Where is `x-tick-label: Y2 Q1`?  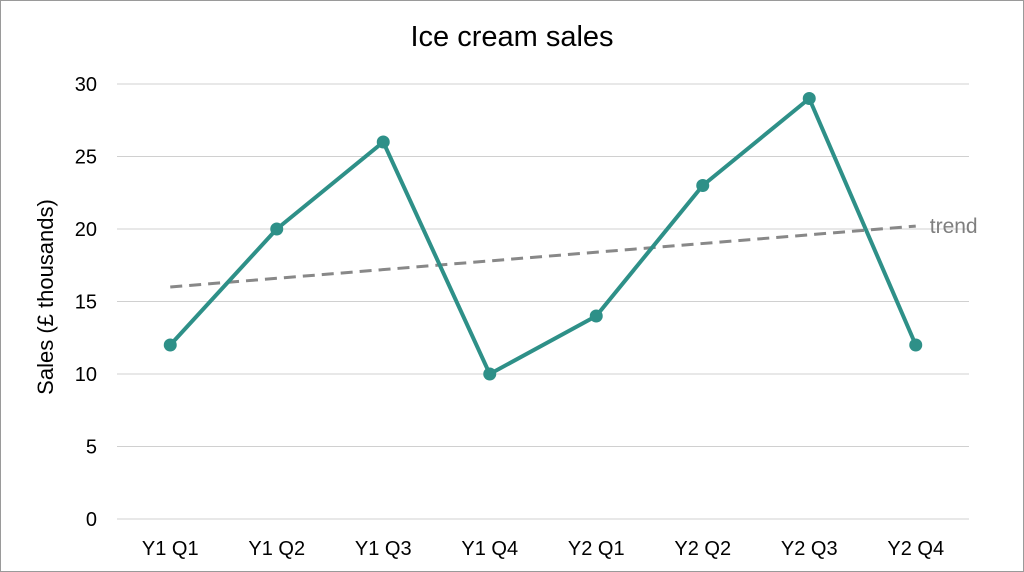 x-tick-label: Y2 Q1 is located at coordinates (596, 549).